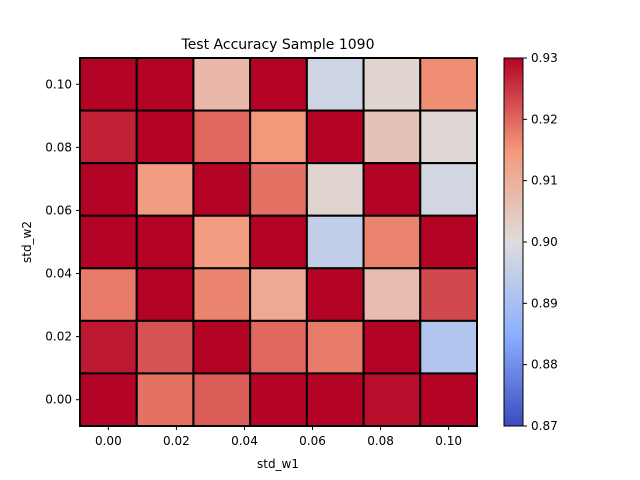  I want to click on chart-title: Test Accuracy Sample 1090, so click(278, 45).